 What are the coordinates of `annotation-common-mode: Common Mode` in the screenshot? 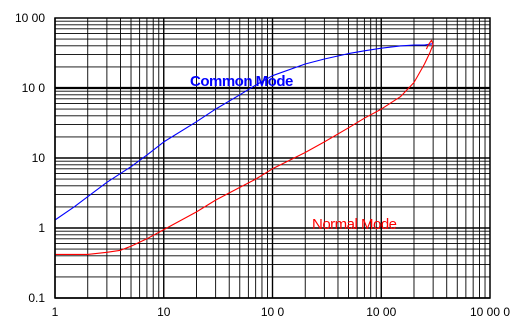 It's located at (241, 81).